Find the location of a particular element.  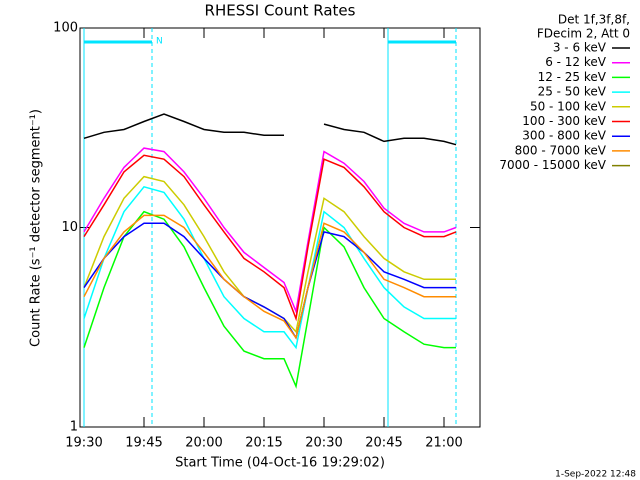

legend-label: 7000 - 15000 keV is located at coordinates (552, 165).